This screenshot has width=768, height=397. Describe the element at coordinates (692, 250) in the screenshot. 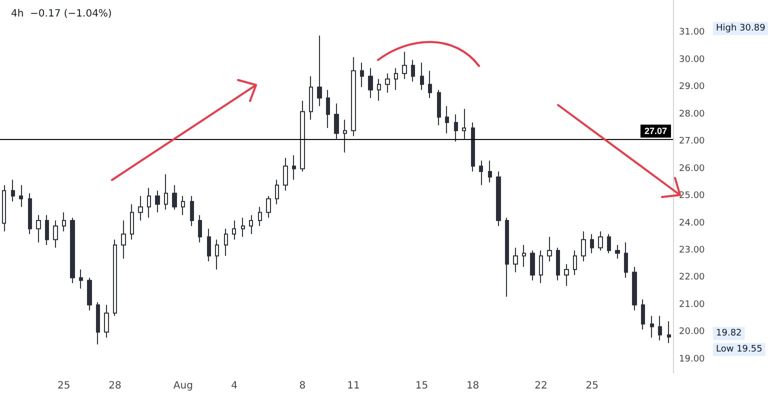

I see `y-tick-label: 23.00` at that location.